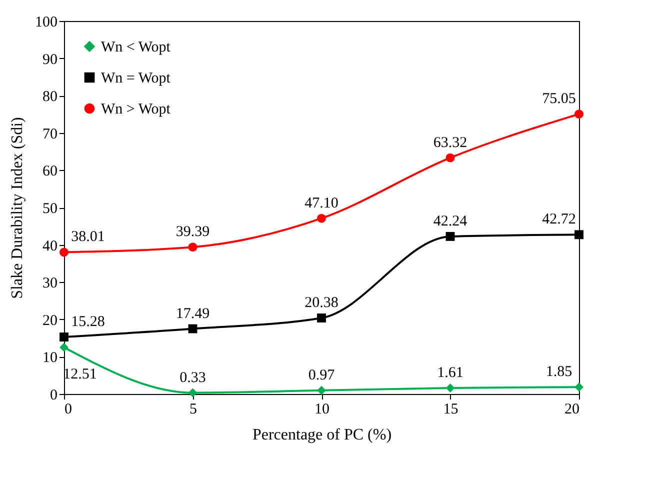 The height and width of the screenshot is (477, 654). What do you see at coordinates (50, 358) in the screenshot?
I see `y-tick-label: 10` at bounding box center [50, 358].